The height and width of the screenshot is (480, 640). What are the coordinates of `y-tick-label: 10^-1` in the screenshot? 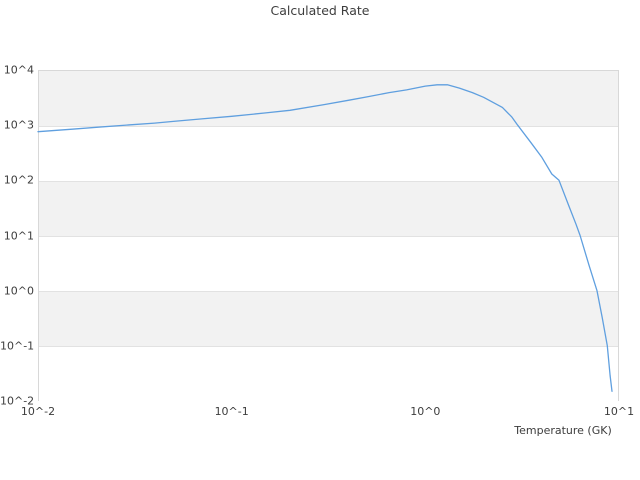 It's located at (17, 346).